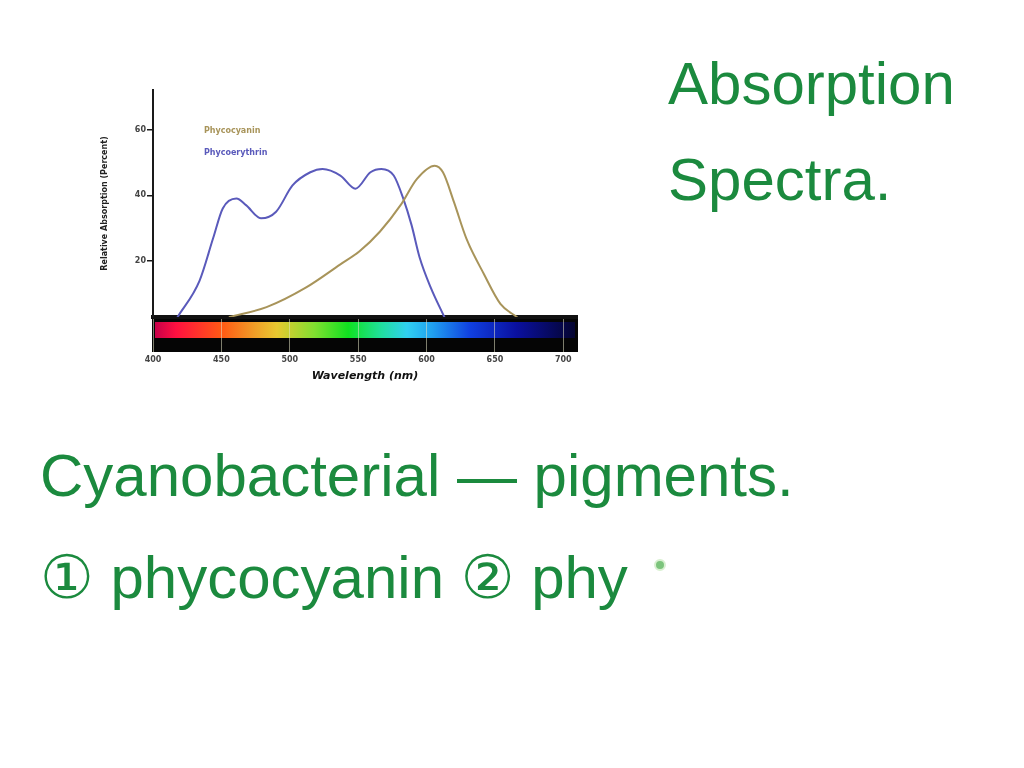 The image size is (1024, 768). What do you see at coordinates (290, 359) in the screenshot?
I see `x-tick-label: 500` at bounding box center [290, 359].